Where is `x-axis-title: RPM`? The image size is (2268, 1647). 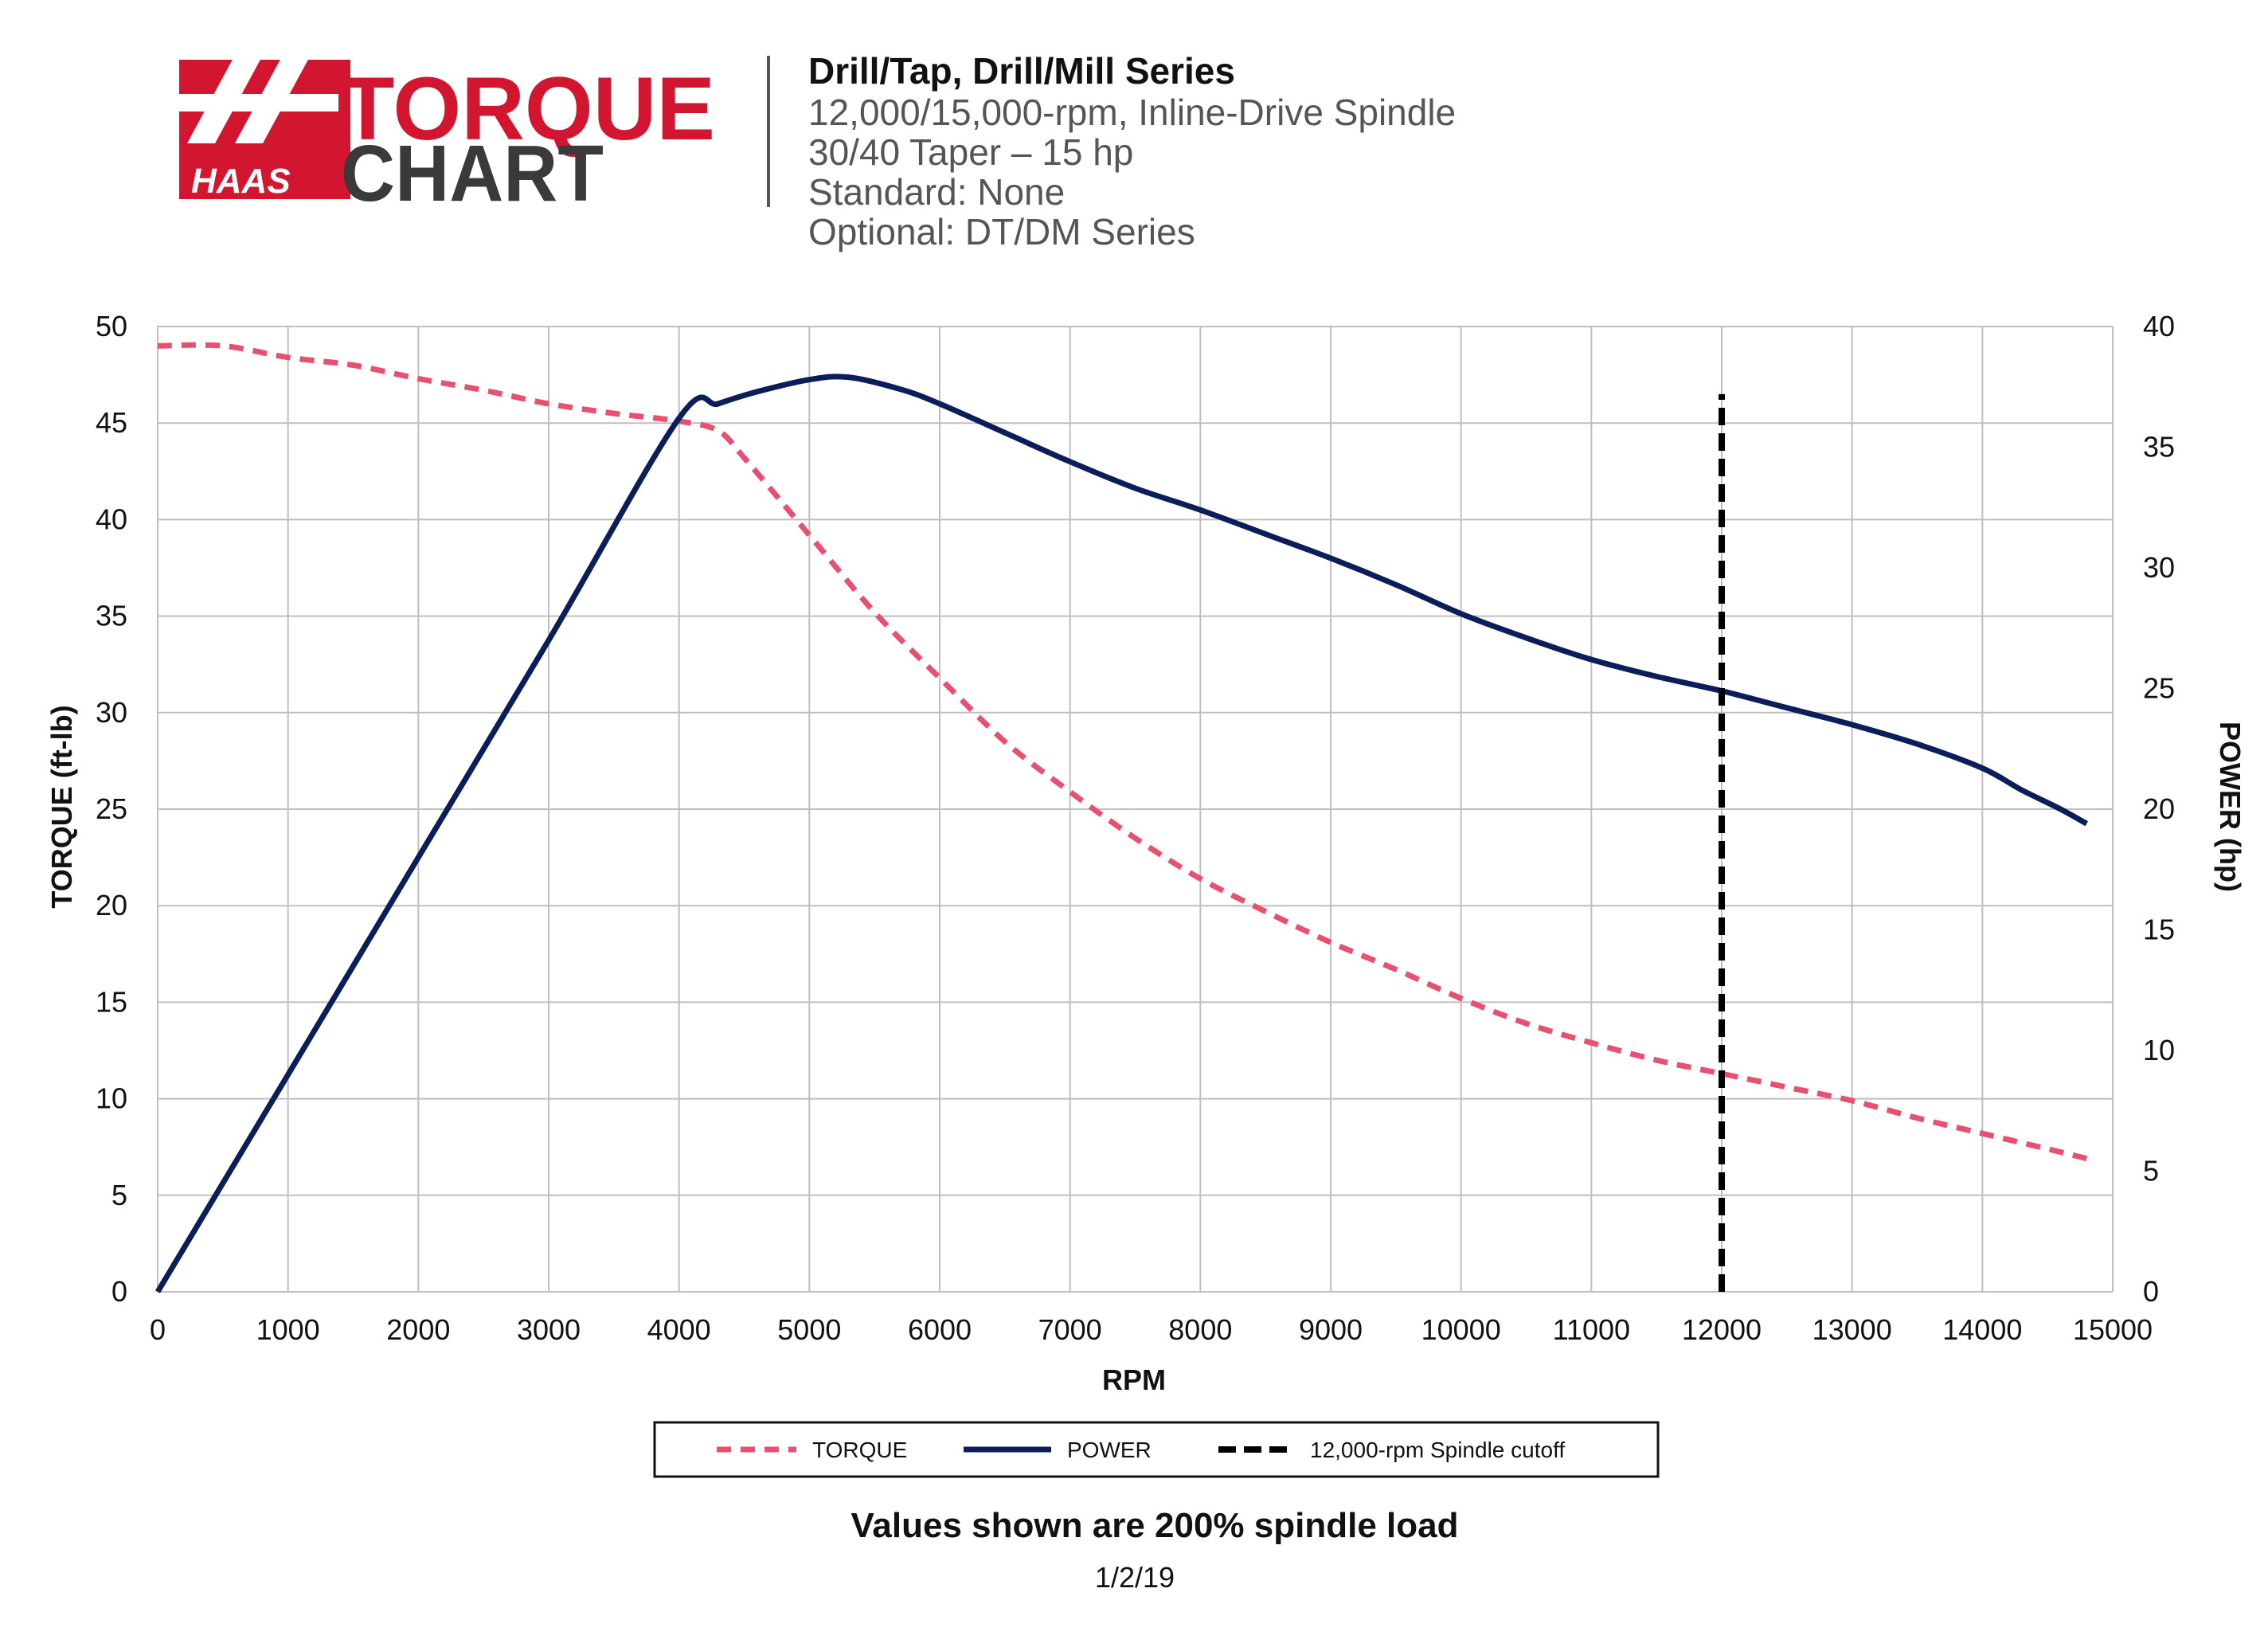
x-axis-title: RPM is located at coordinates (1134, 1379).